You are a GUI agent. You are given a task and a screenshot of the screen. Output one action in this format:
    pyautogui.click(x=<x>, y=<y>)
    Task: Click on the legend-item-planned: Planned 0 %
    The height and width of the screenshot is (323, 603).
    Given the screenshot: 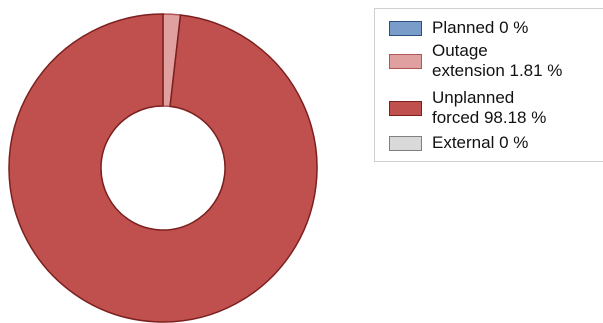 What is the action you would take?
    pyautogui.click(x=458, y=28)
    